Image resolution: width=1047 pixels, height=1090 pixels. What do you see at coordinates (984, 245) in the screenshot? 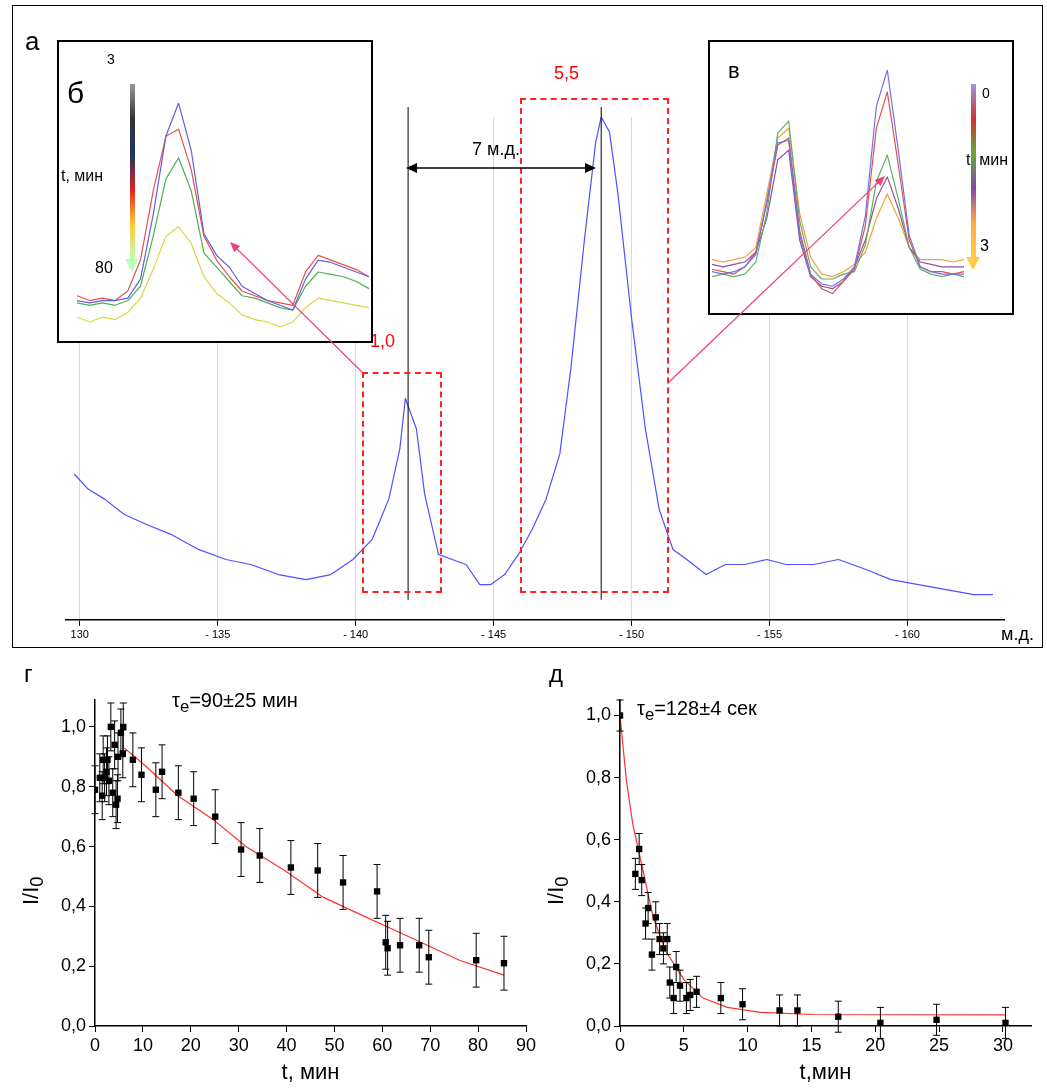
I see `annotation: 3` at bounding box center [984, 245].